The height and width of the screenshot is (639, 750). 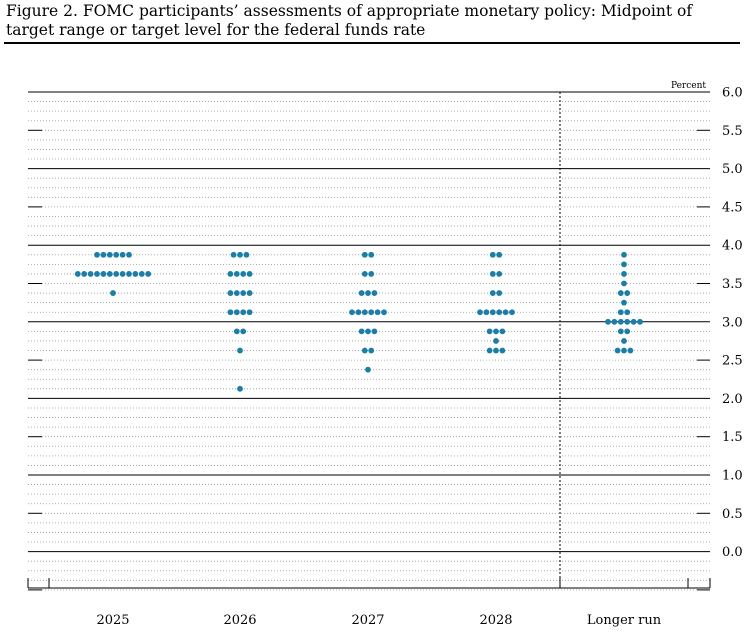 What do you see at coordinates (732, 284) in the screenshot?
I see `y-tick-label: 3.5` at bounding box center [732, 284].